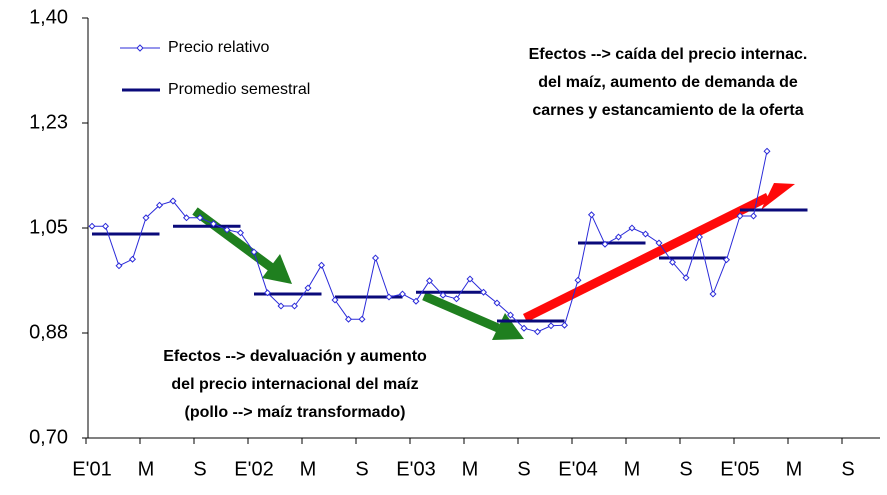 The image size is (887, 495). Describe the element at coordinates (48, 332) in the screenshot. I see `y-tick-label: 0,88` at that location.